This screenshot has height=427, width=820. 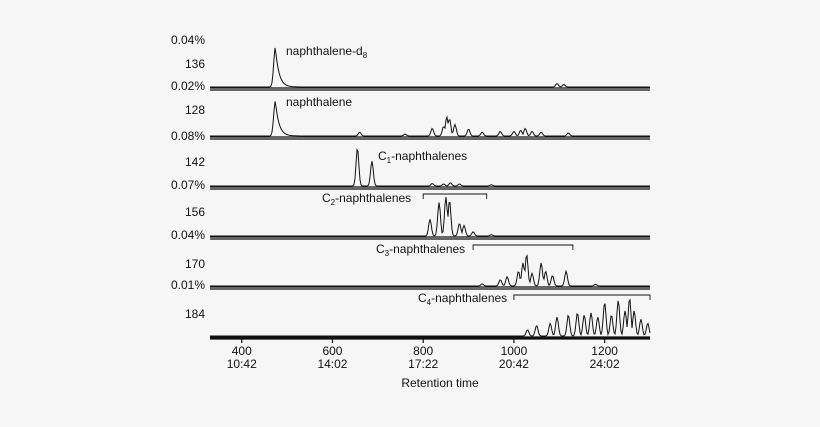 I want to click on panel-170: 0.04% 170 C3-naphthalenes, so click(x=410, y=259).